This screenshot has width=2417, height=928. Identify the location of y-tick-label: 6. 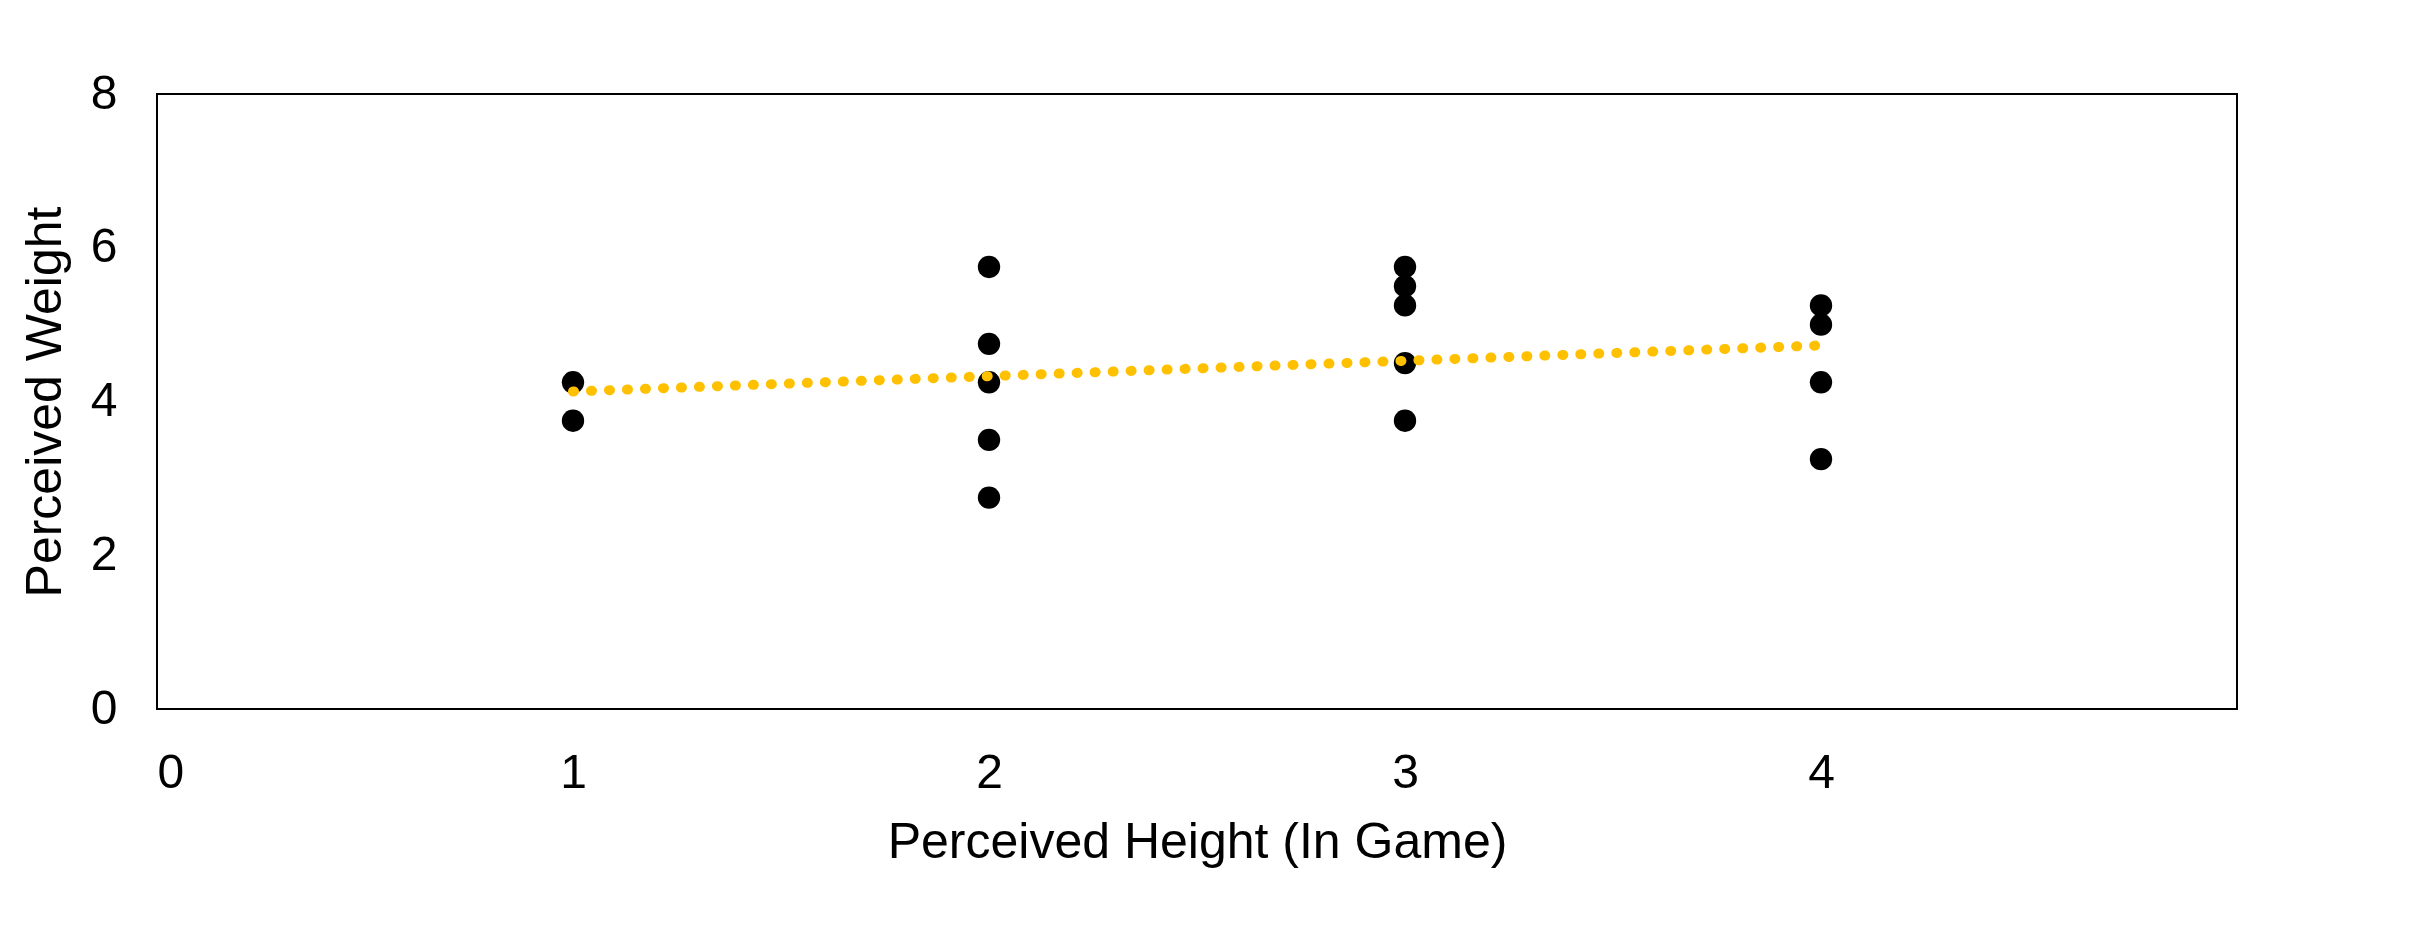
(104, 246).